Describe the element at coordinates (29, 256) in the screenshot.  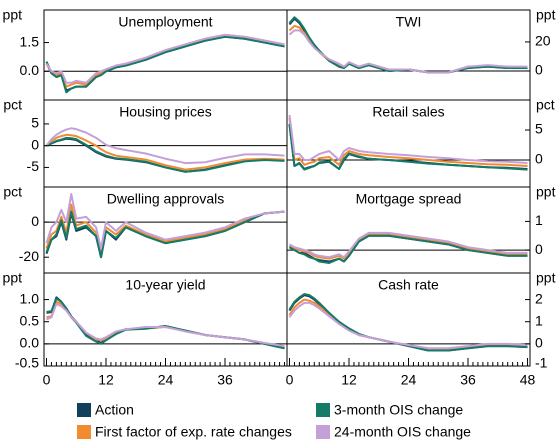
I see `y-tick-label: -20` at that location.